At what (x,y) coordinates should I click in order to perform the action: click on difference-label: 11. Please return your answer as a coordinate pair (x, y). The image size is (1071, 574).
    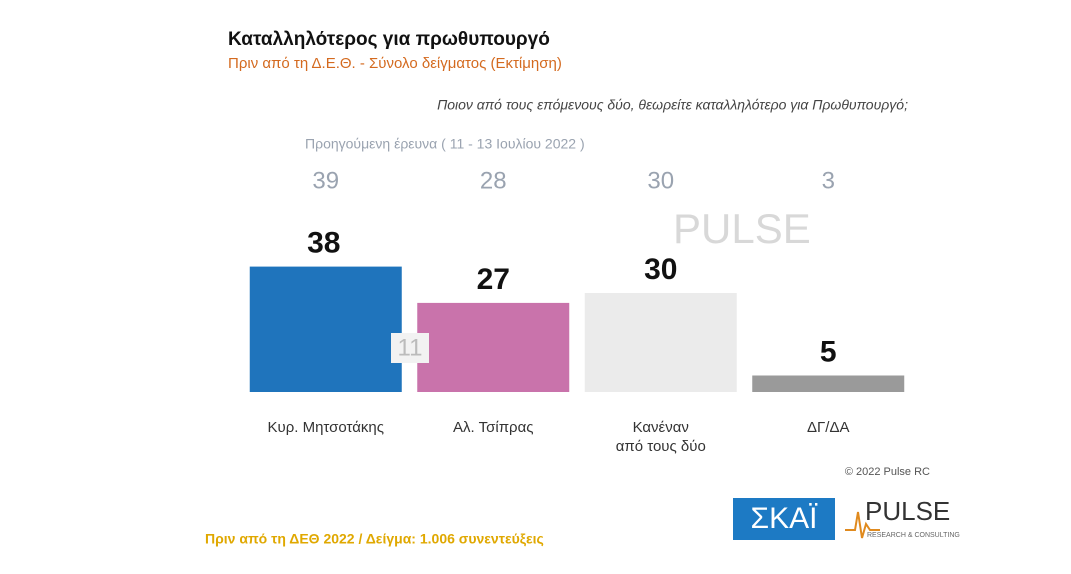
    Looking at the image, I should click on (410, 347).